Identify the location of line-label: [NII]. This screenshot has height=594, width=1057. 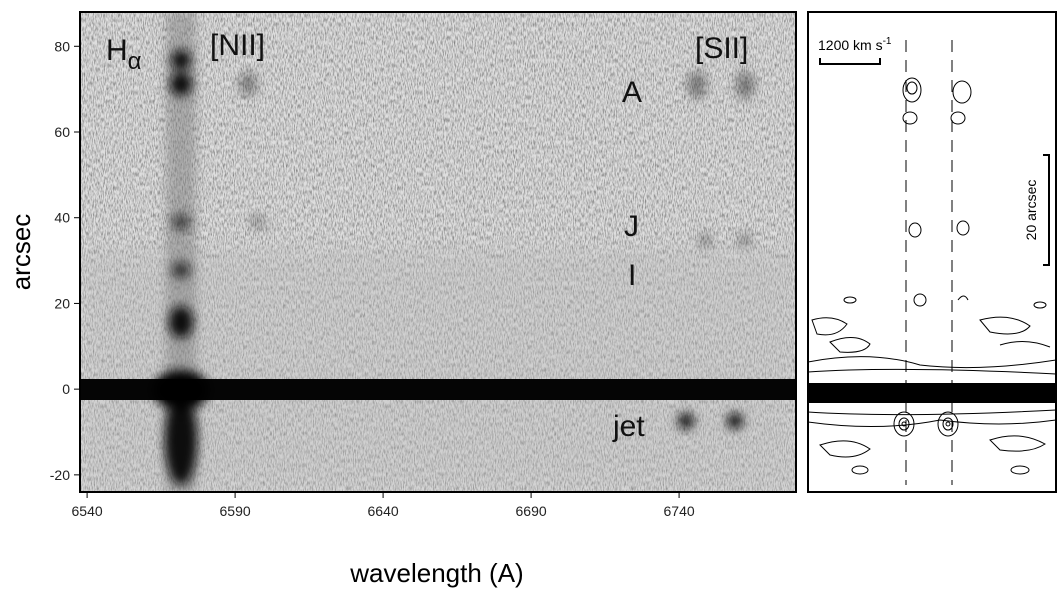
(237, 45).